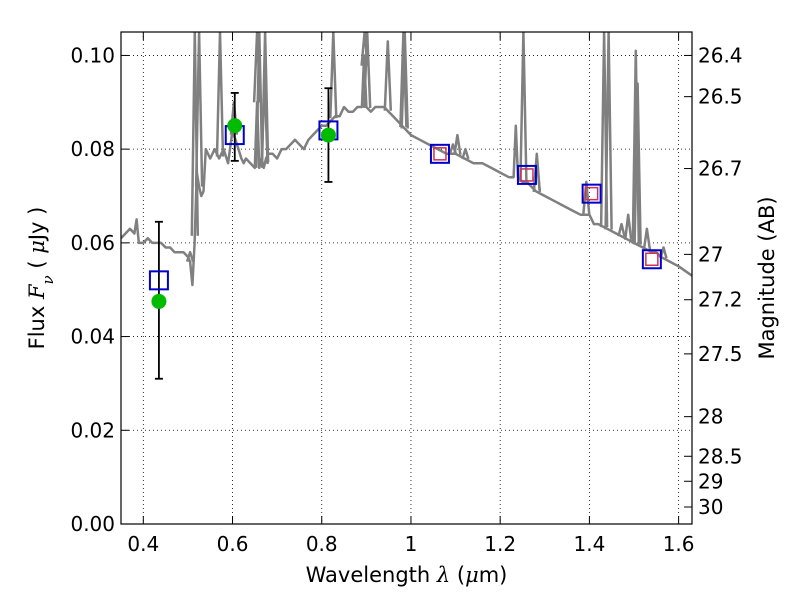  I want to click on y2-tick-label: 27.5, so click(720, 354).